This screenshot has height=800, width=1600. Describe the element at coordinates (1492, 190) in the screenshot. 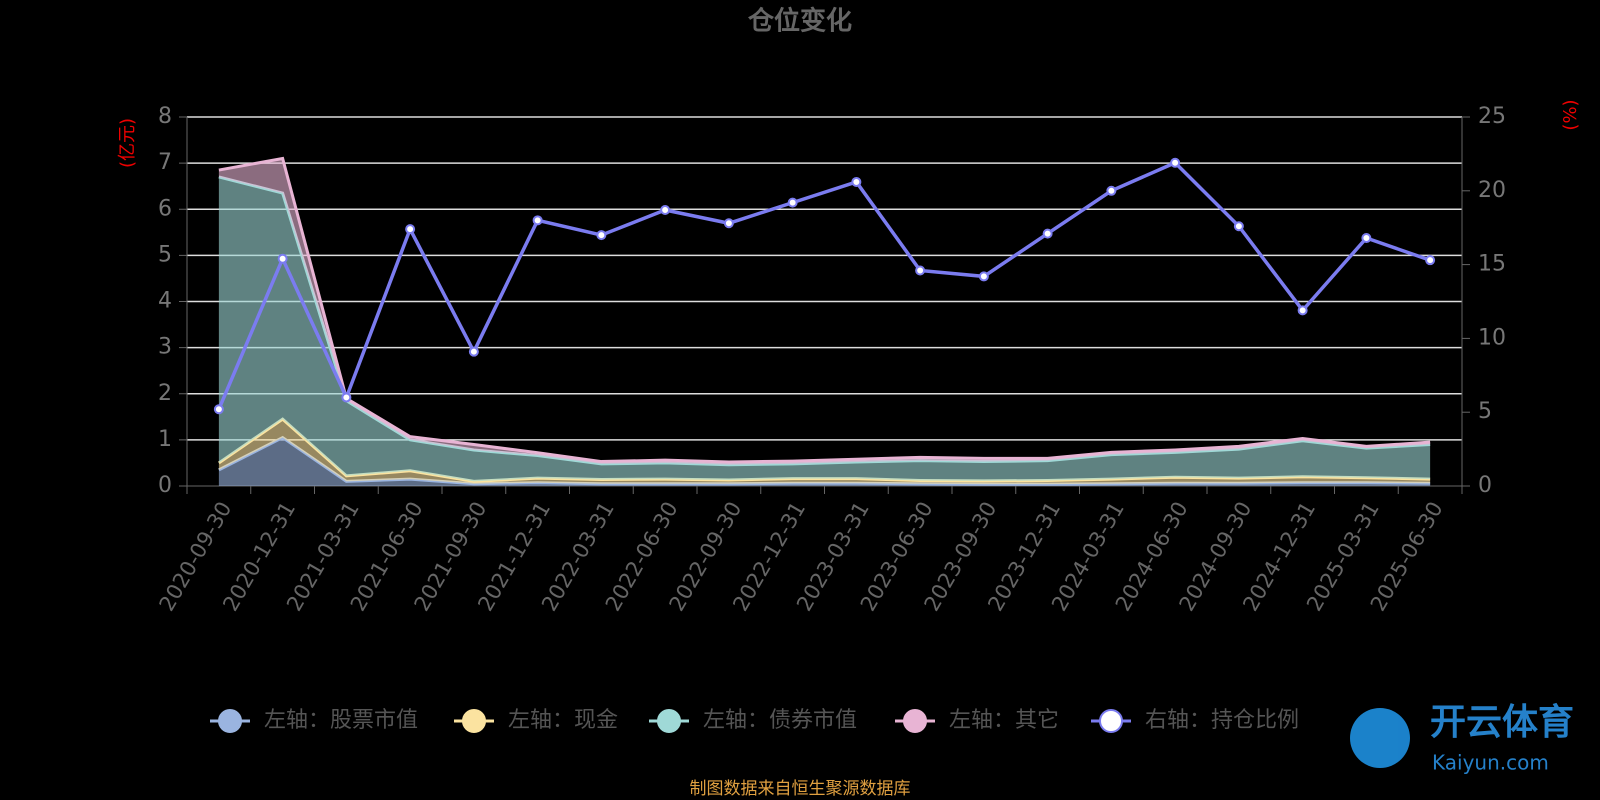

I see `y2-tick-label: 20` at that location.